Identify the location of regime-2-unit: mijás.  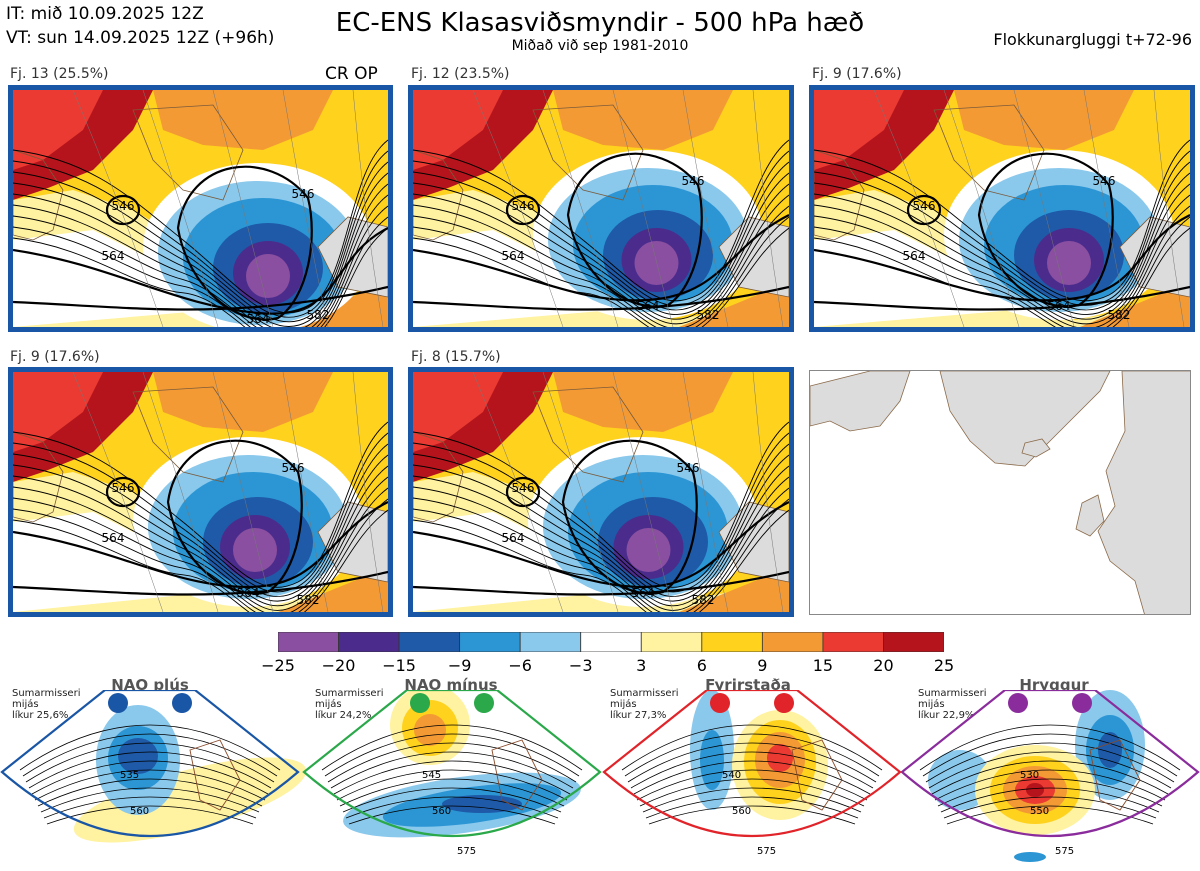
(328, 704).